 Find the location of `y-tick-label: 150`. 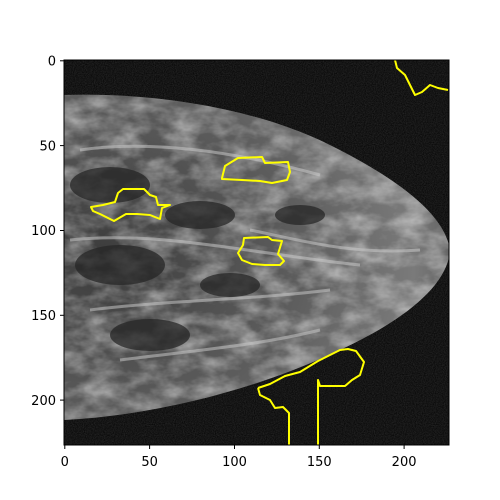

y-tick-label: 150 is located at coordinates (43, 316).